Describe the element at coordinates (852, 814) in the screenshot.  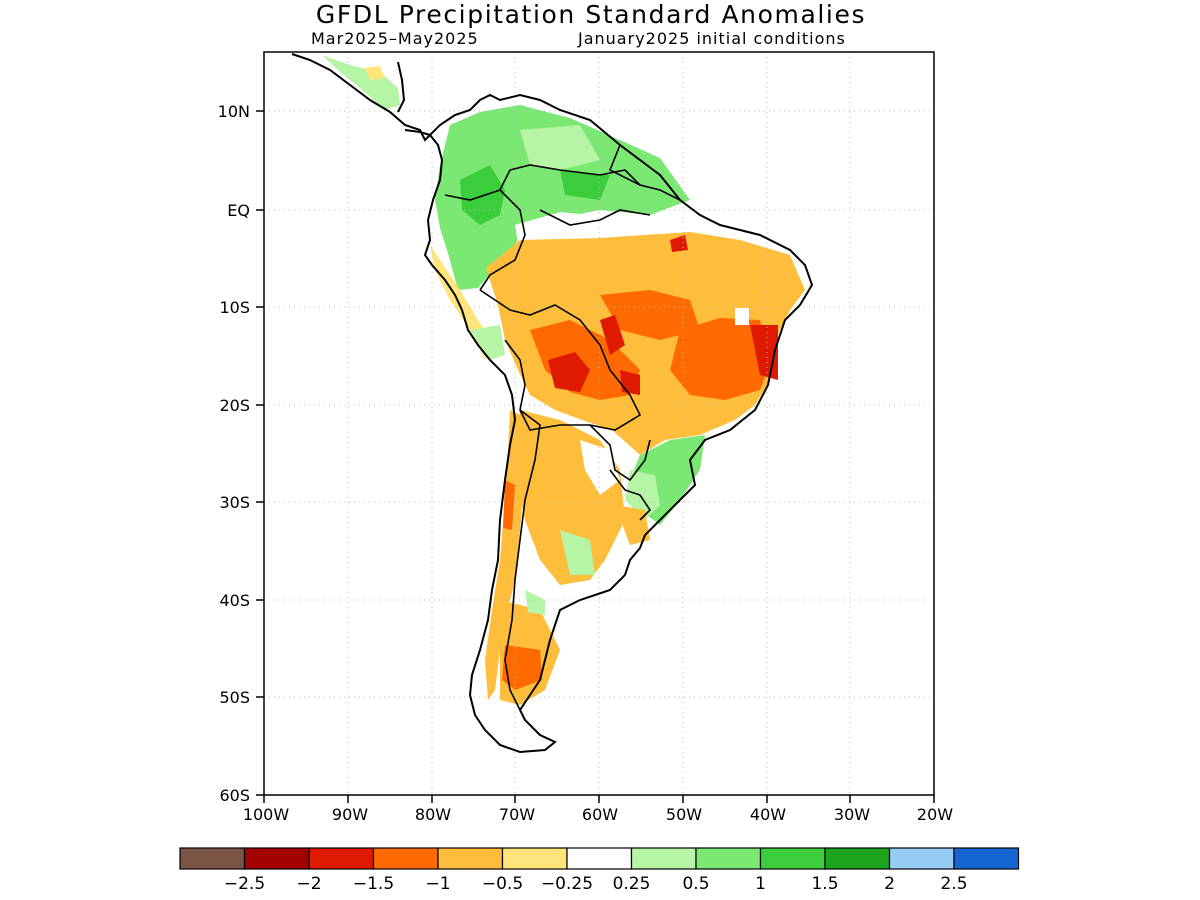
I see `lon-label: 30W` at that location.